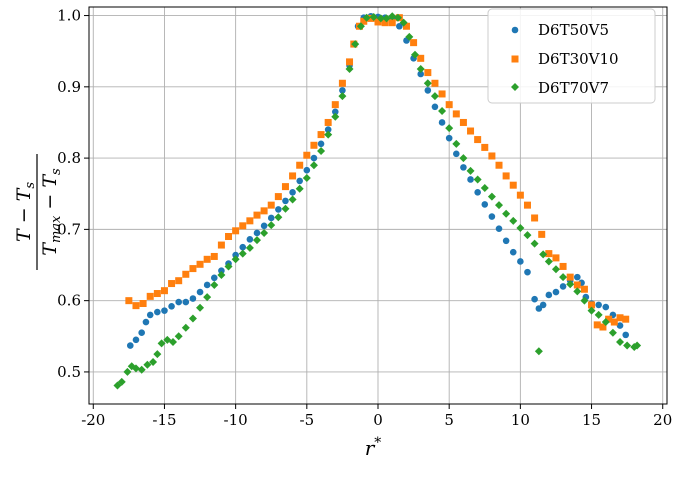  I want to click on legend-entry-0: D6T50V5, so click(560, 30).